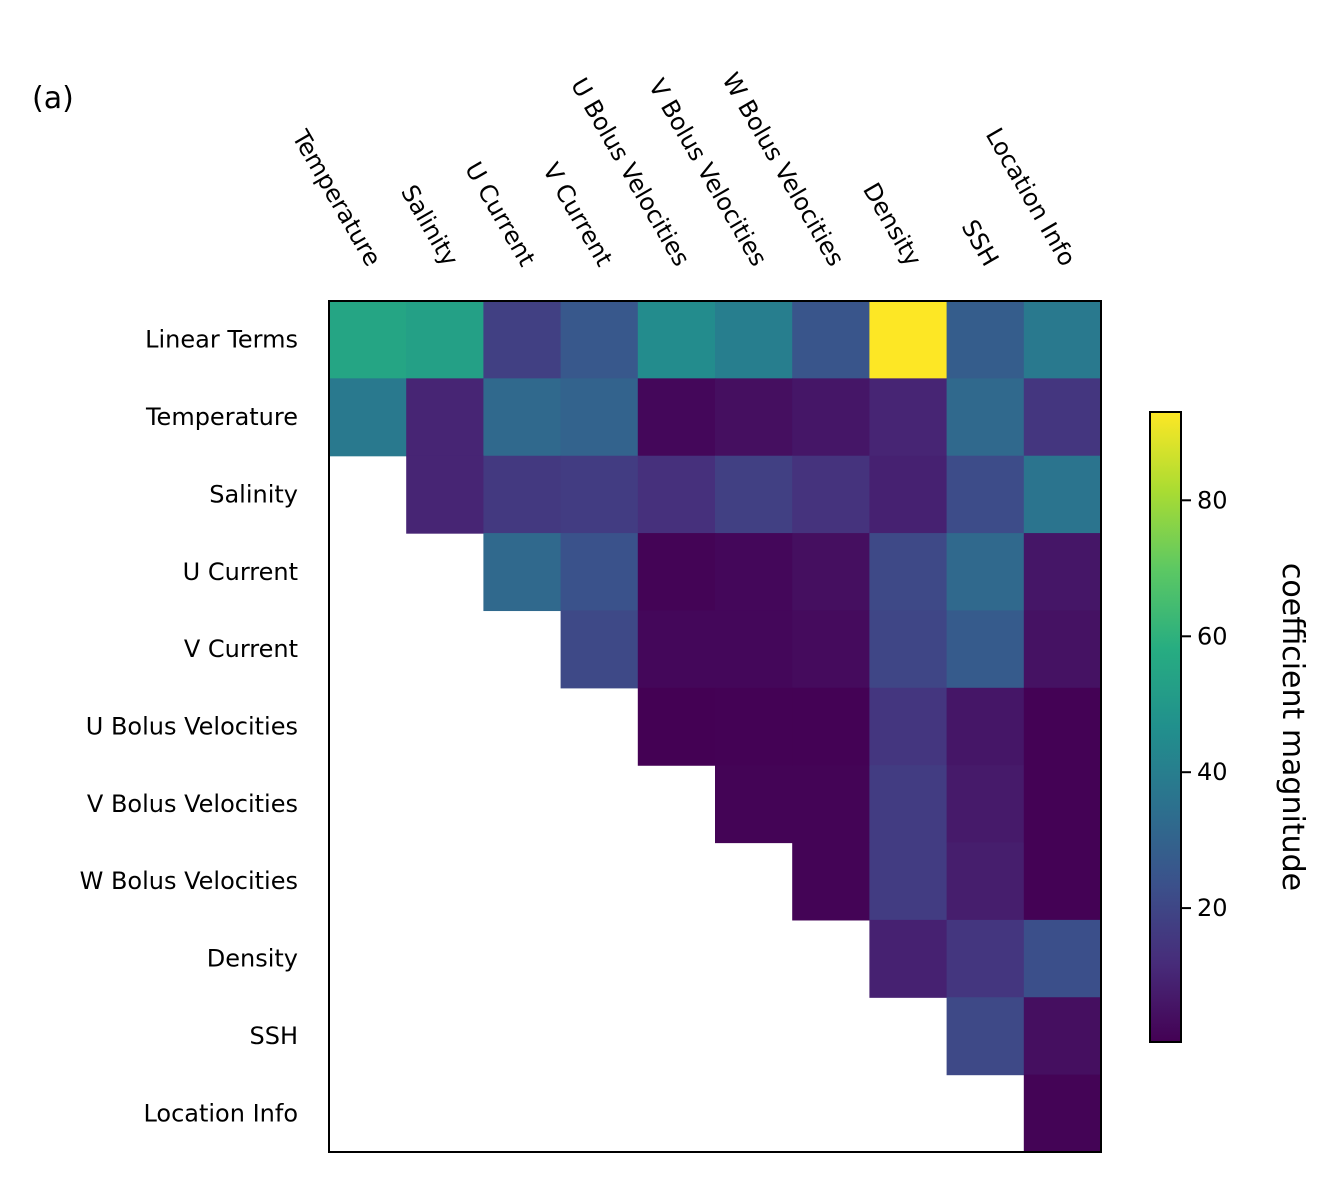  Describe the element at coordinates (336, 197) in the screenshot. I see `column-label: Temperature` at that location.